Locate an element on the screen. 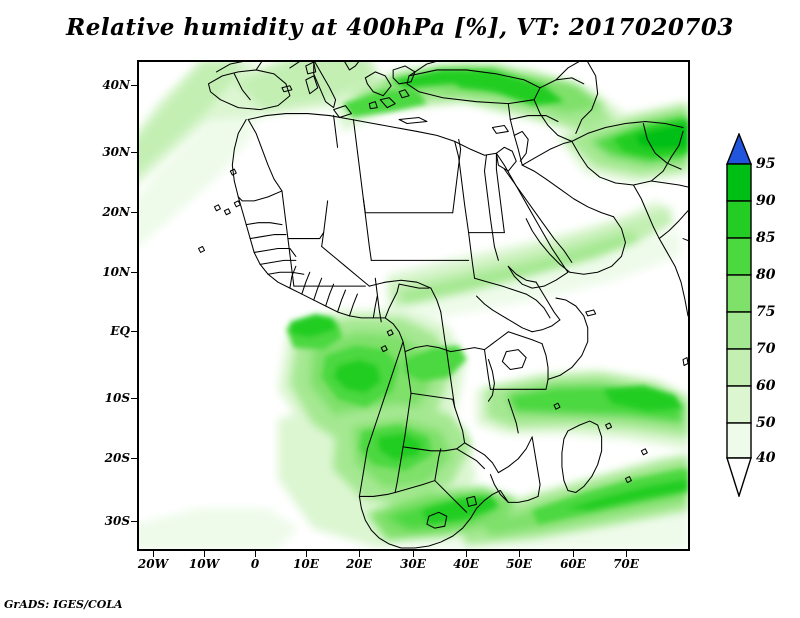  x-tick-label-20W: 20W is located at coordinates (153, 564).